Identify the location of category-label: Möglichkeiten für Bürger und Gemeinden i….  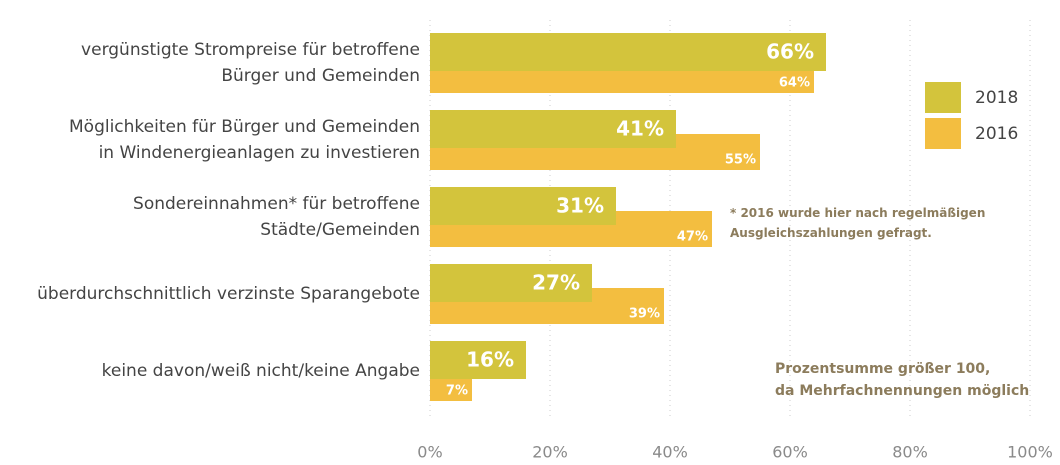
(244, 140).